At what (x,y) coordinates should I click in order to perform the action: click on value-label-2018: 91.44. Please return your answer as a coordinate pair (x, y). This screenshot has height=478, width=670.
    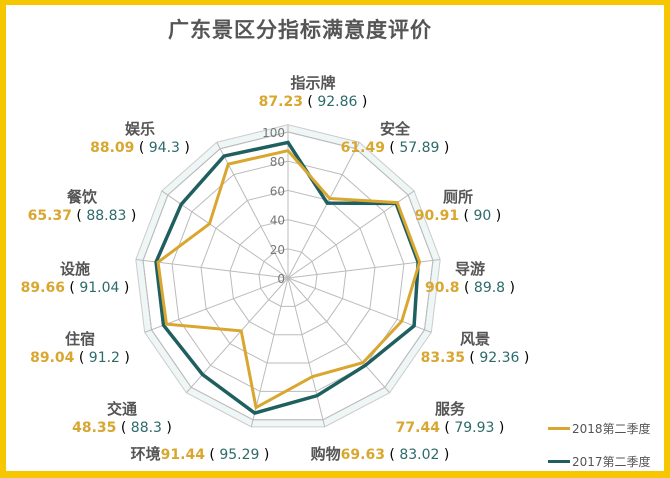
    Looking at the image, I should click on (182, 455).